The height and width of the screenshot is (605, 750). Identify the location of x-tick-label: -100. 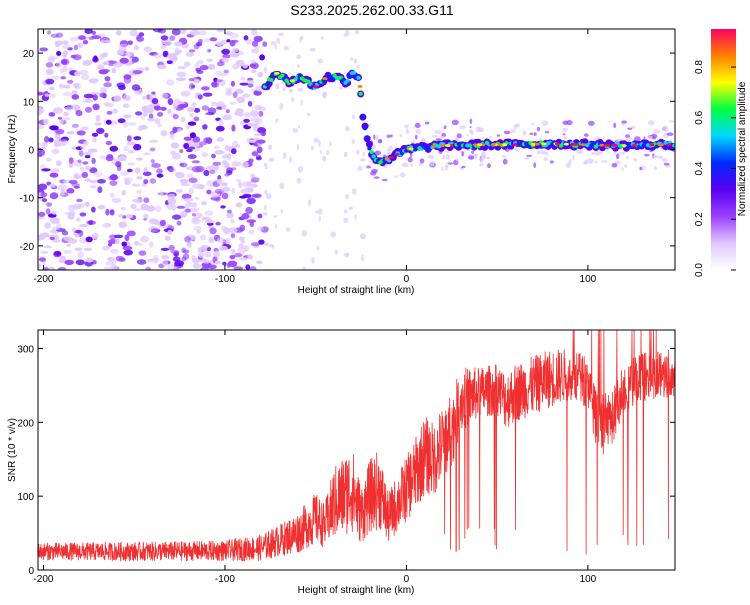
(225, 579).